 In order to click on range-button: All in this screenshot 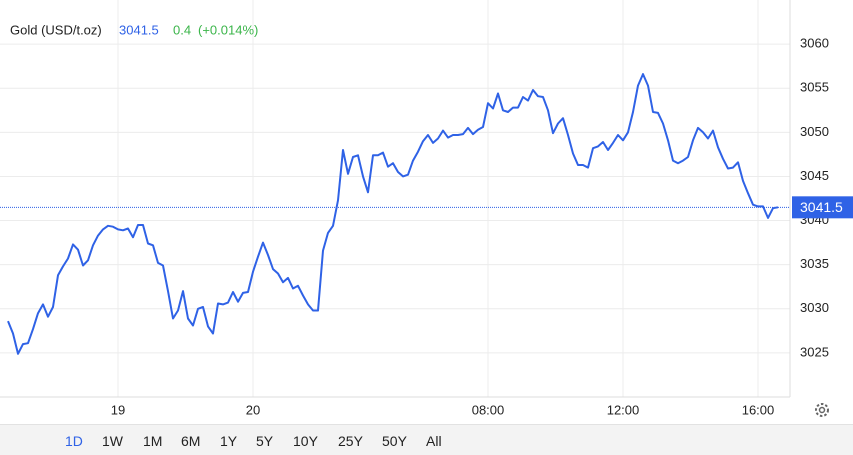, I will do `click(434, 441)`.